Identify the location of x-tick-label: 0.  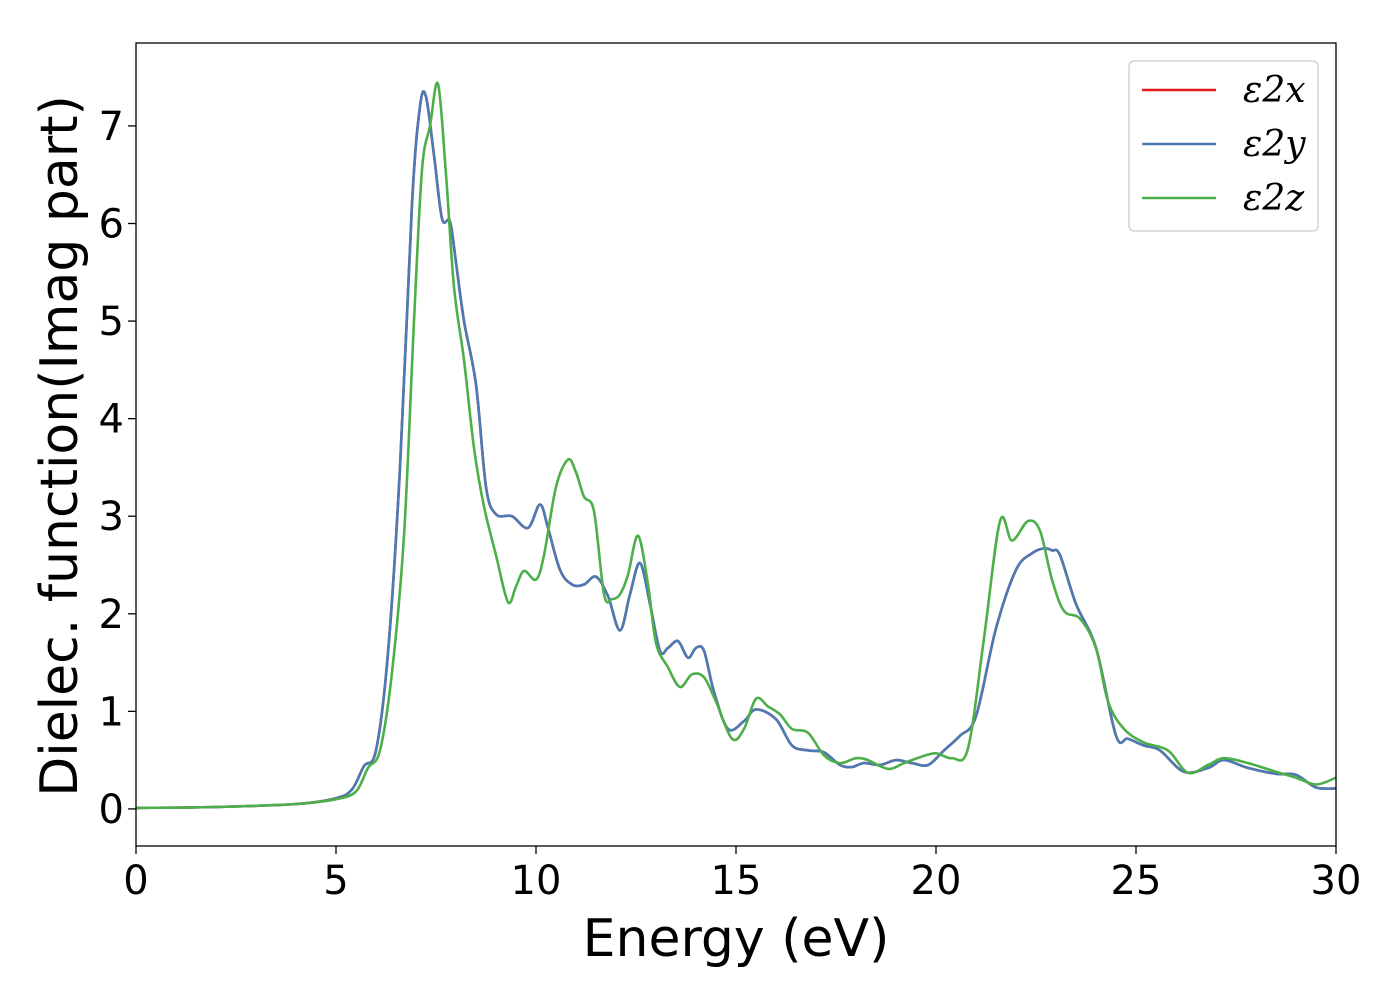
(135, 881).